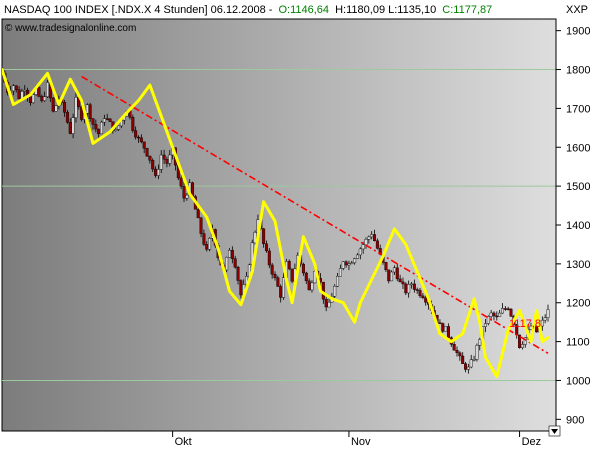  I want to click on last-price-label: 1117,8, so click(525, 324).